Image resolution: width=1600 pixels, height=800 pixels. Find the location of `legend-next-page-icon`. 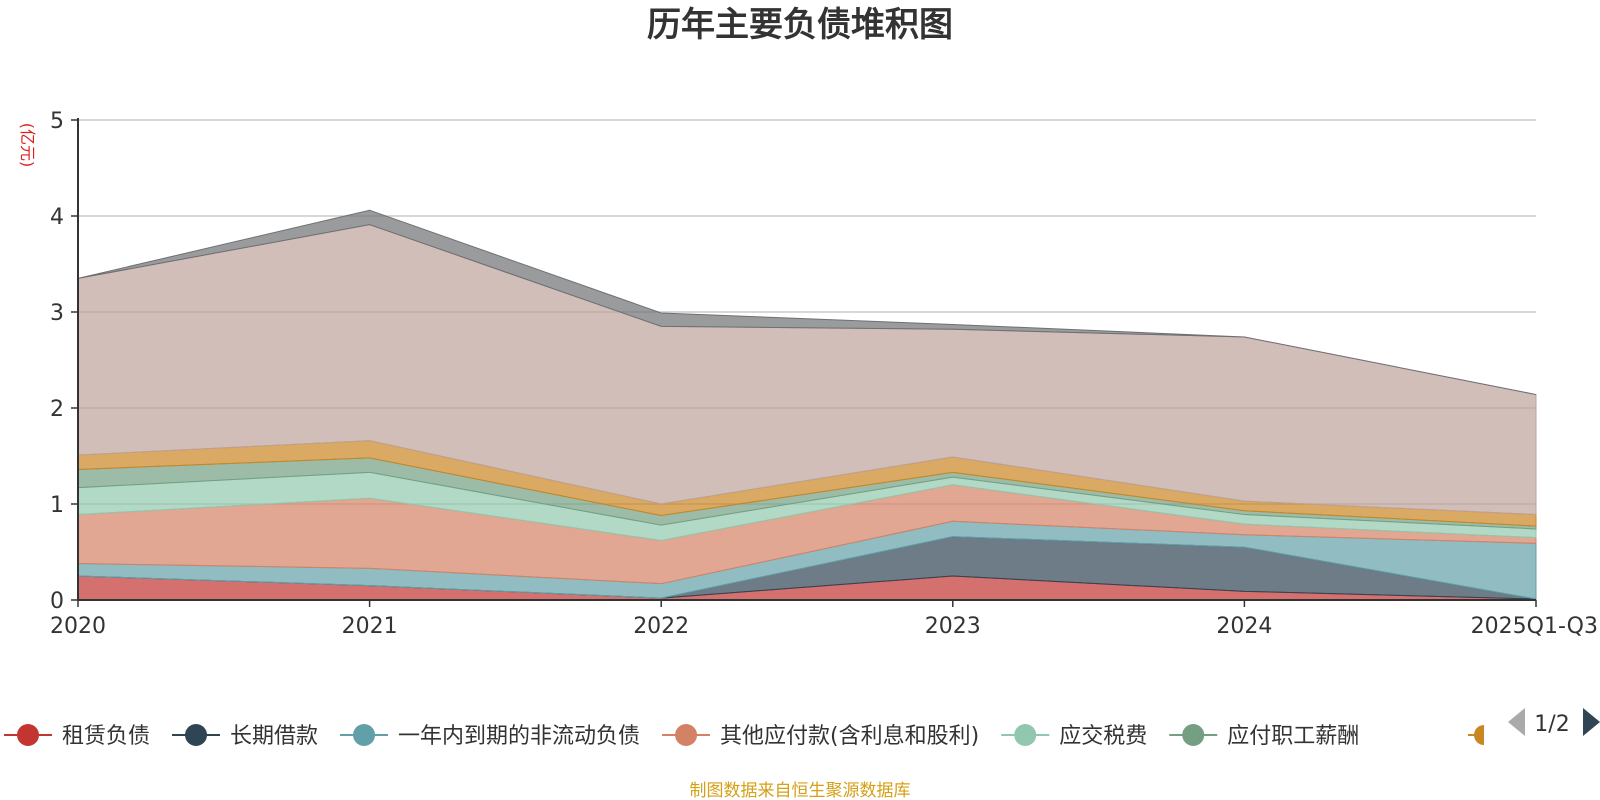

legend-next-page-icon is located at coordinates (1591, 722).